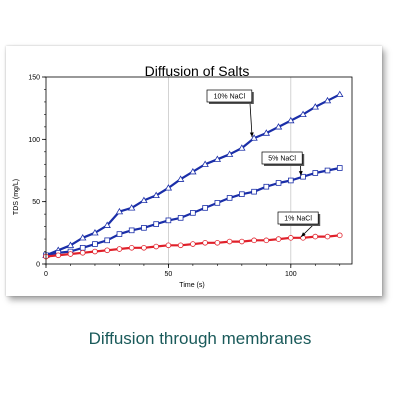  I want to click on annotations: 10% NaCl 5% NaCl 1% NaCl, so click(263, 163).